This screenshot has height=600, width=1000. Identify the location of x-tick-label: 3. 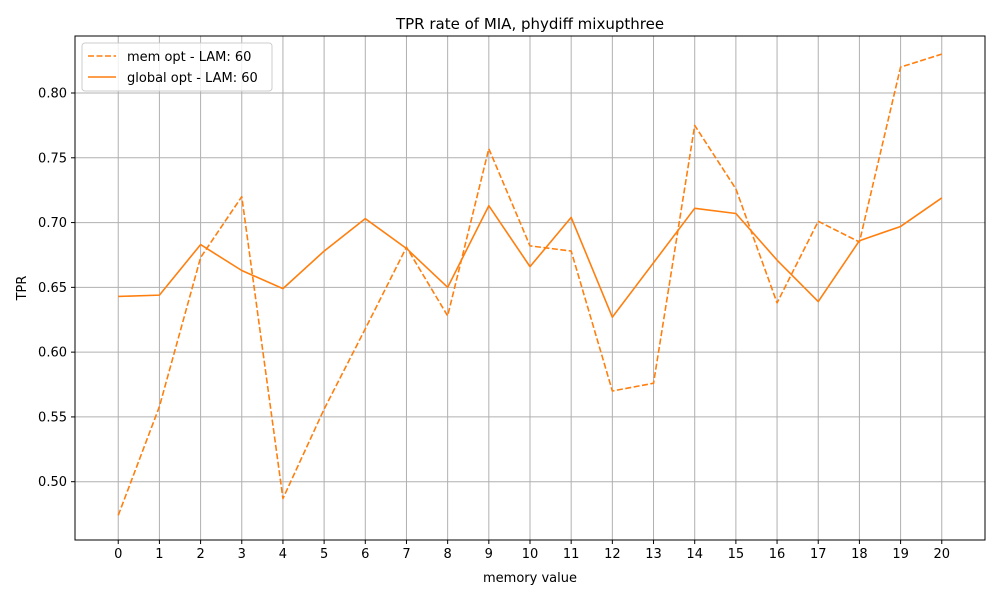
(242, 554).